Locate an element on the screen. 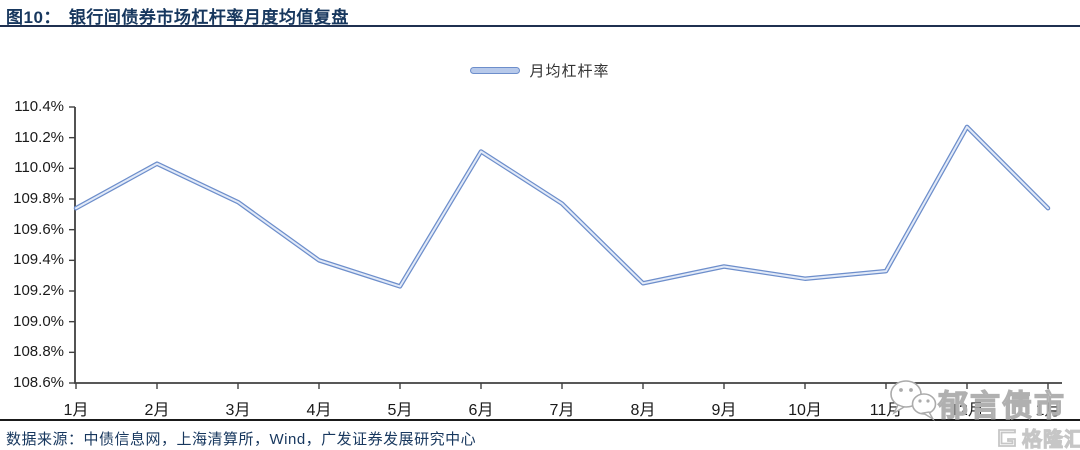 This screenshot has width=1080, height=450. y-axis-tick-label: 109.8% is located at coordinates (38, 198).